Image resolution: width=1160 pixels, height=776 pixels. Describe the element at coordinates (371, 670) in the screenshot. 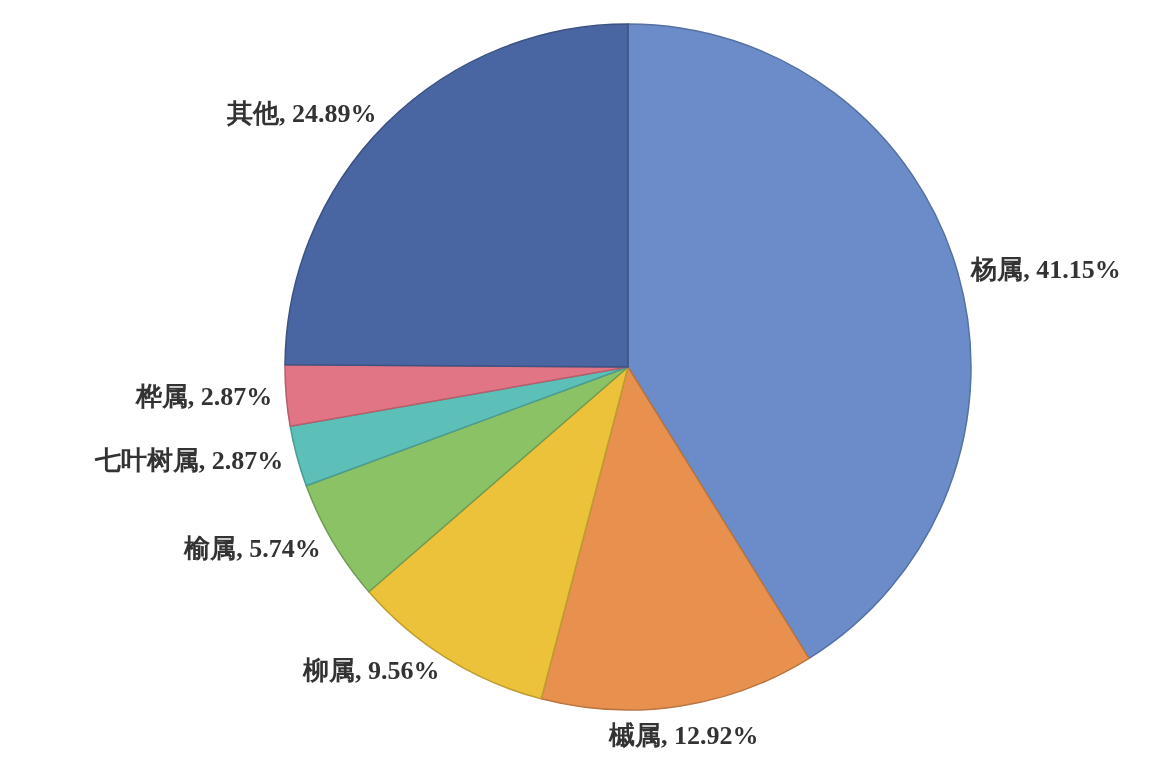

I see `slice-label: 柳属, 9.56%` at that location.